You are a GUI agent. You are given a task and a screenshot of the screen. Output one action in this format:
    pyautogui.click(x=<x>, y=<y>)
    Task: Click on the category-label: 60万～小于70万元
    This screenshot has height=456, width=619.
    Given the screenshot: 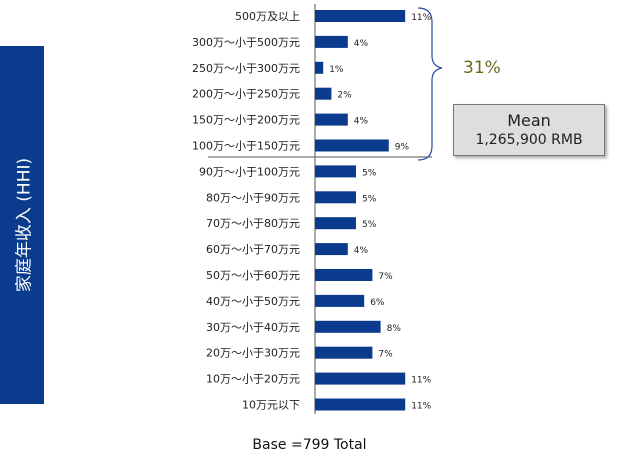 What is the action you would take?
    pyautogui.click(x=253, y=249)
    